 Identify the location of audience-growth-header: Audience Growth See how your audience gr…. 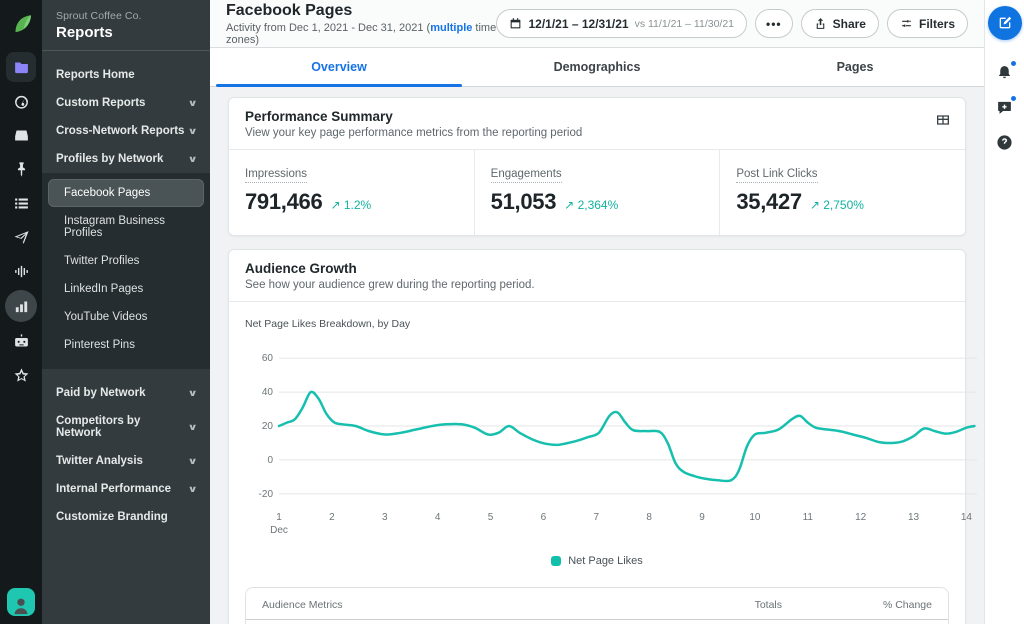
(597, 275).